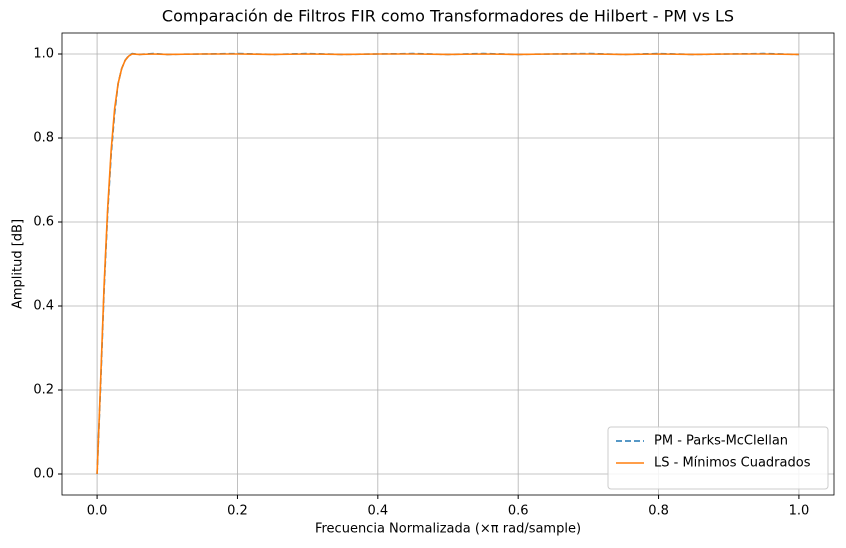 The height and width of the screenshot is (548, 846). Describe the element at coordinates (721, 441) in the screenshot. I see `legend-label: PM - Parks-McClellan` at that location.